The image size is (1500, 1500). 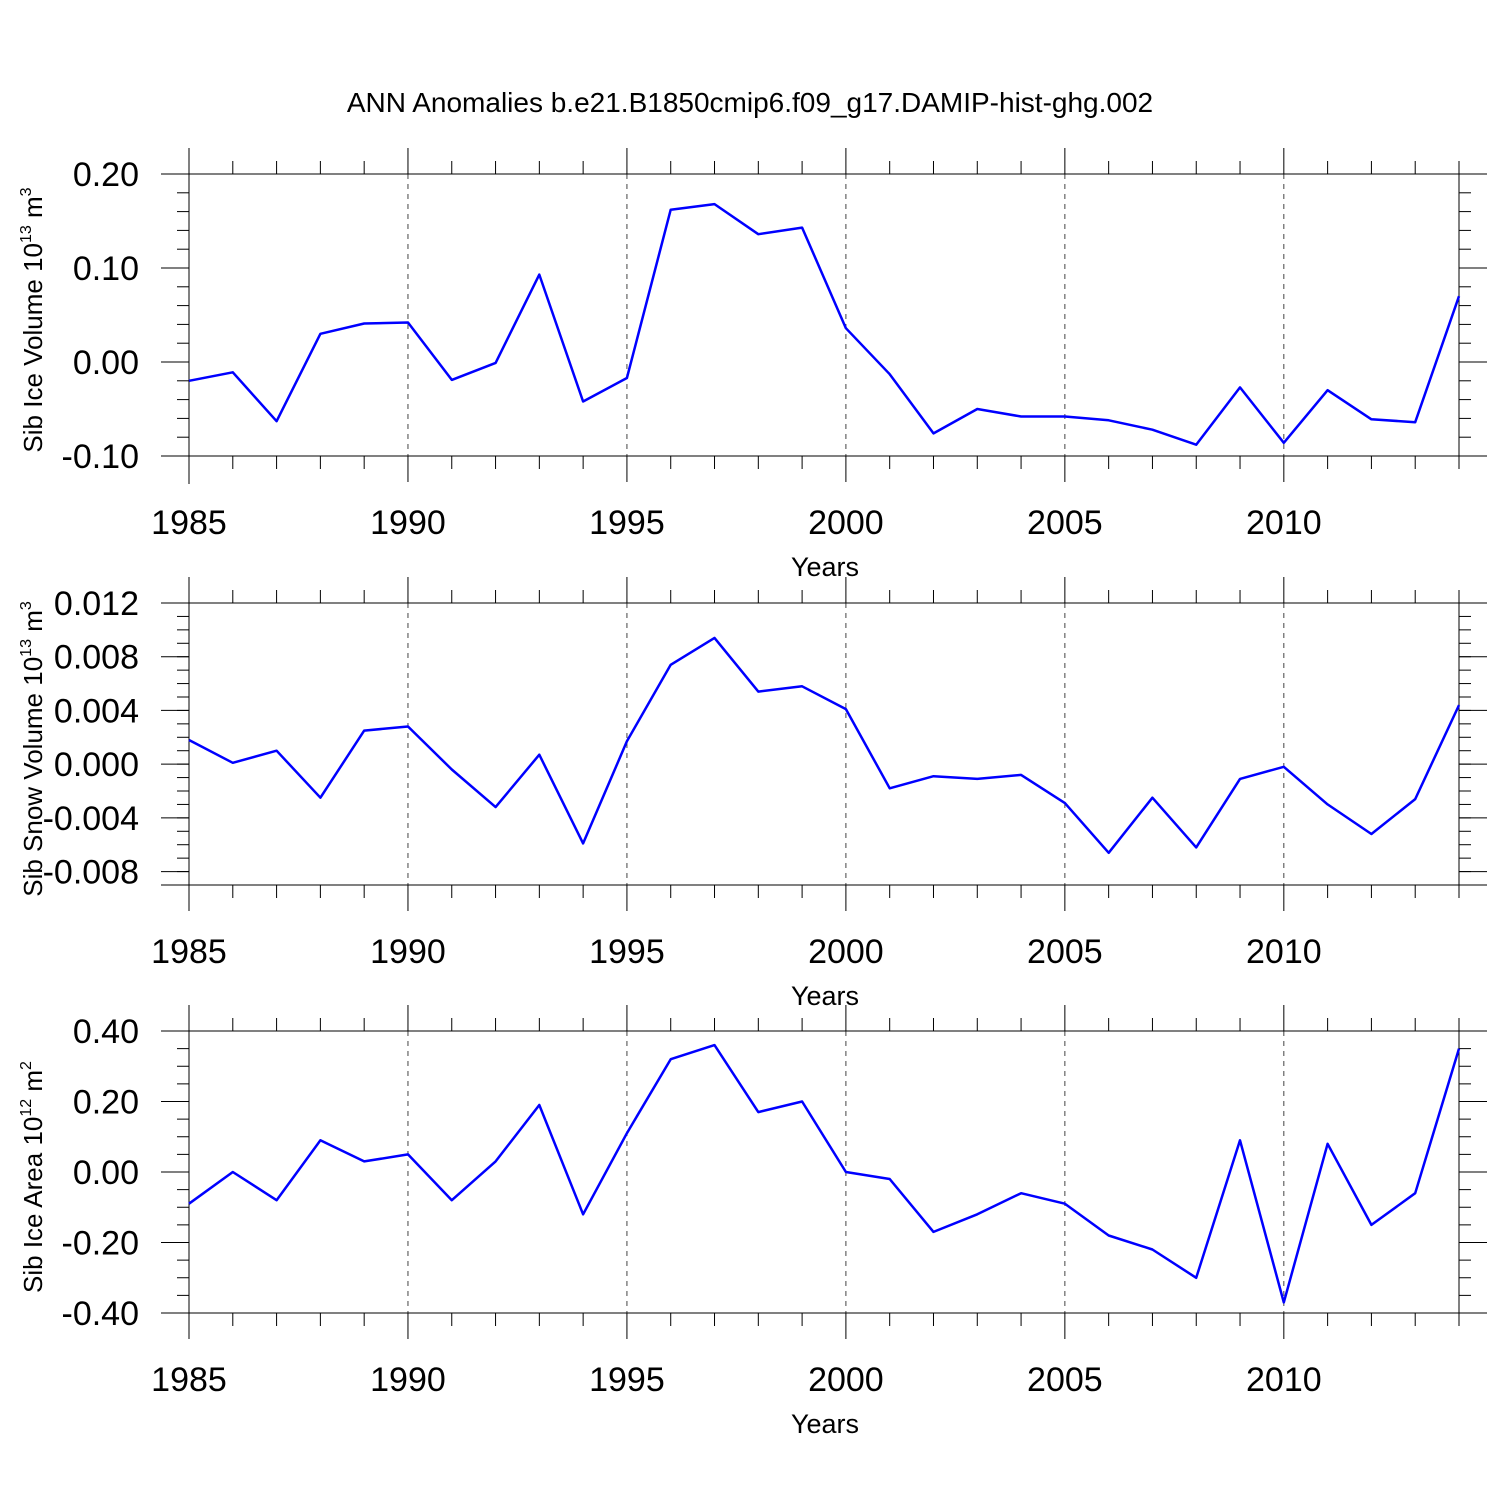 I want to click on y-axis-label: Sib Ice Volume 1013 m3, so click(x=33, y=319).